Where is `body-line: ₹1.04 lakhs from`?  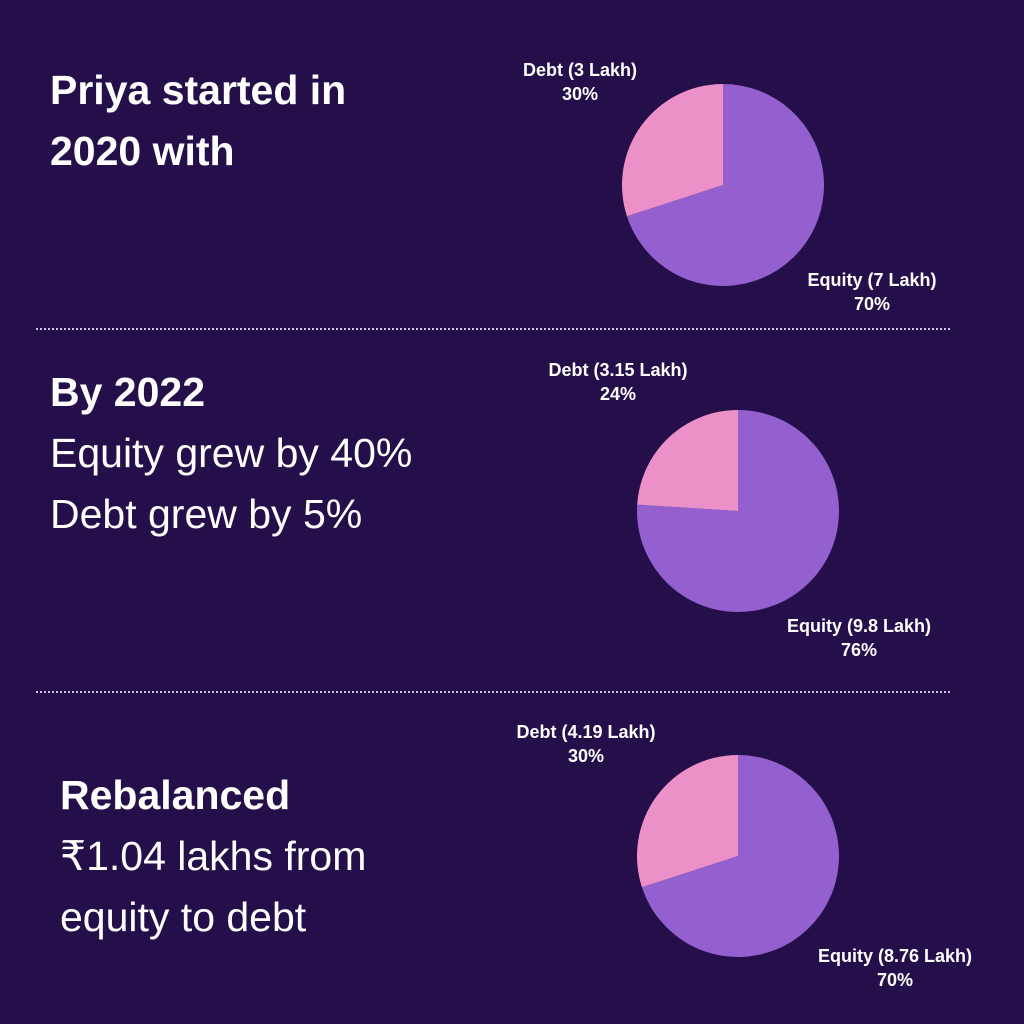
body-line: ₹1.04 lakhs from is located at coordinates (213, 856).